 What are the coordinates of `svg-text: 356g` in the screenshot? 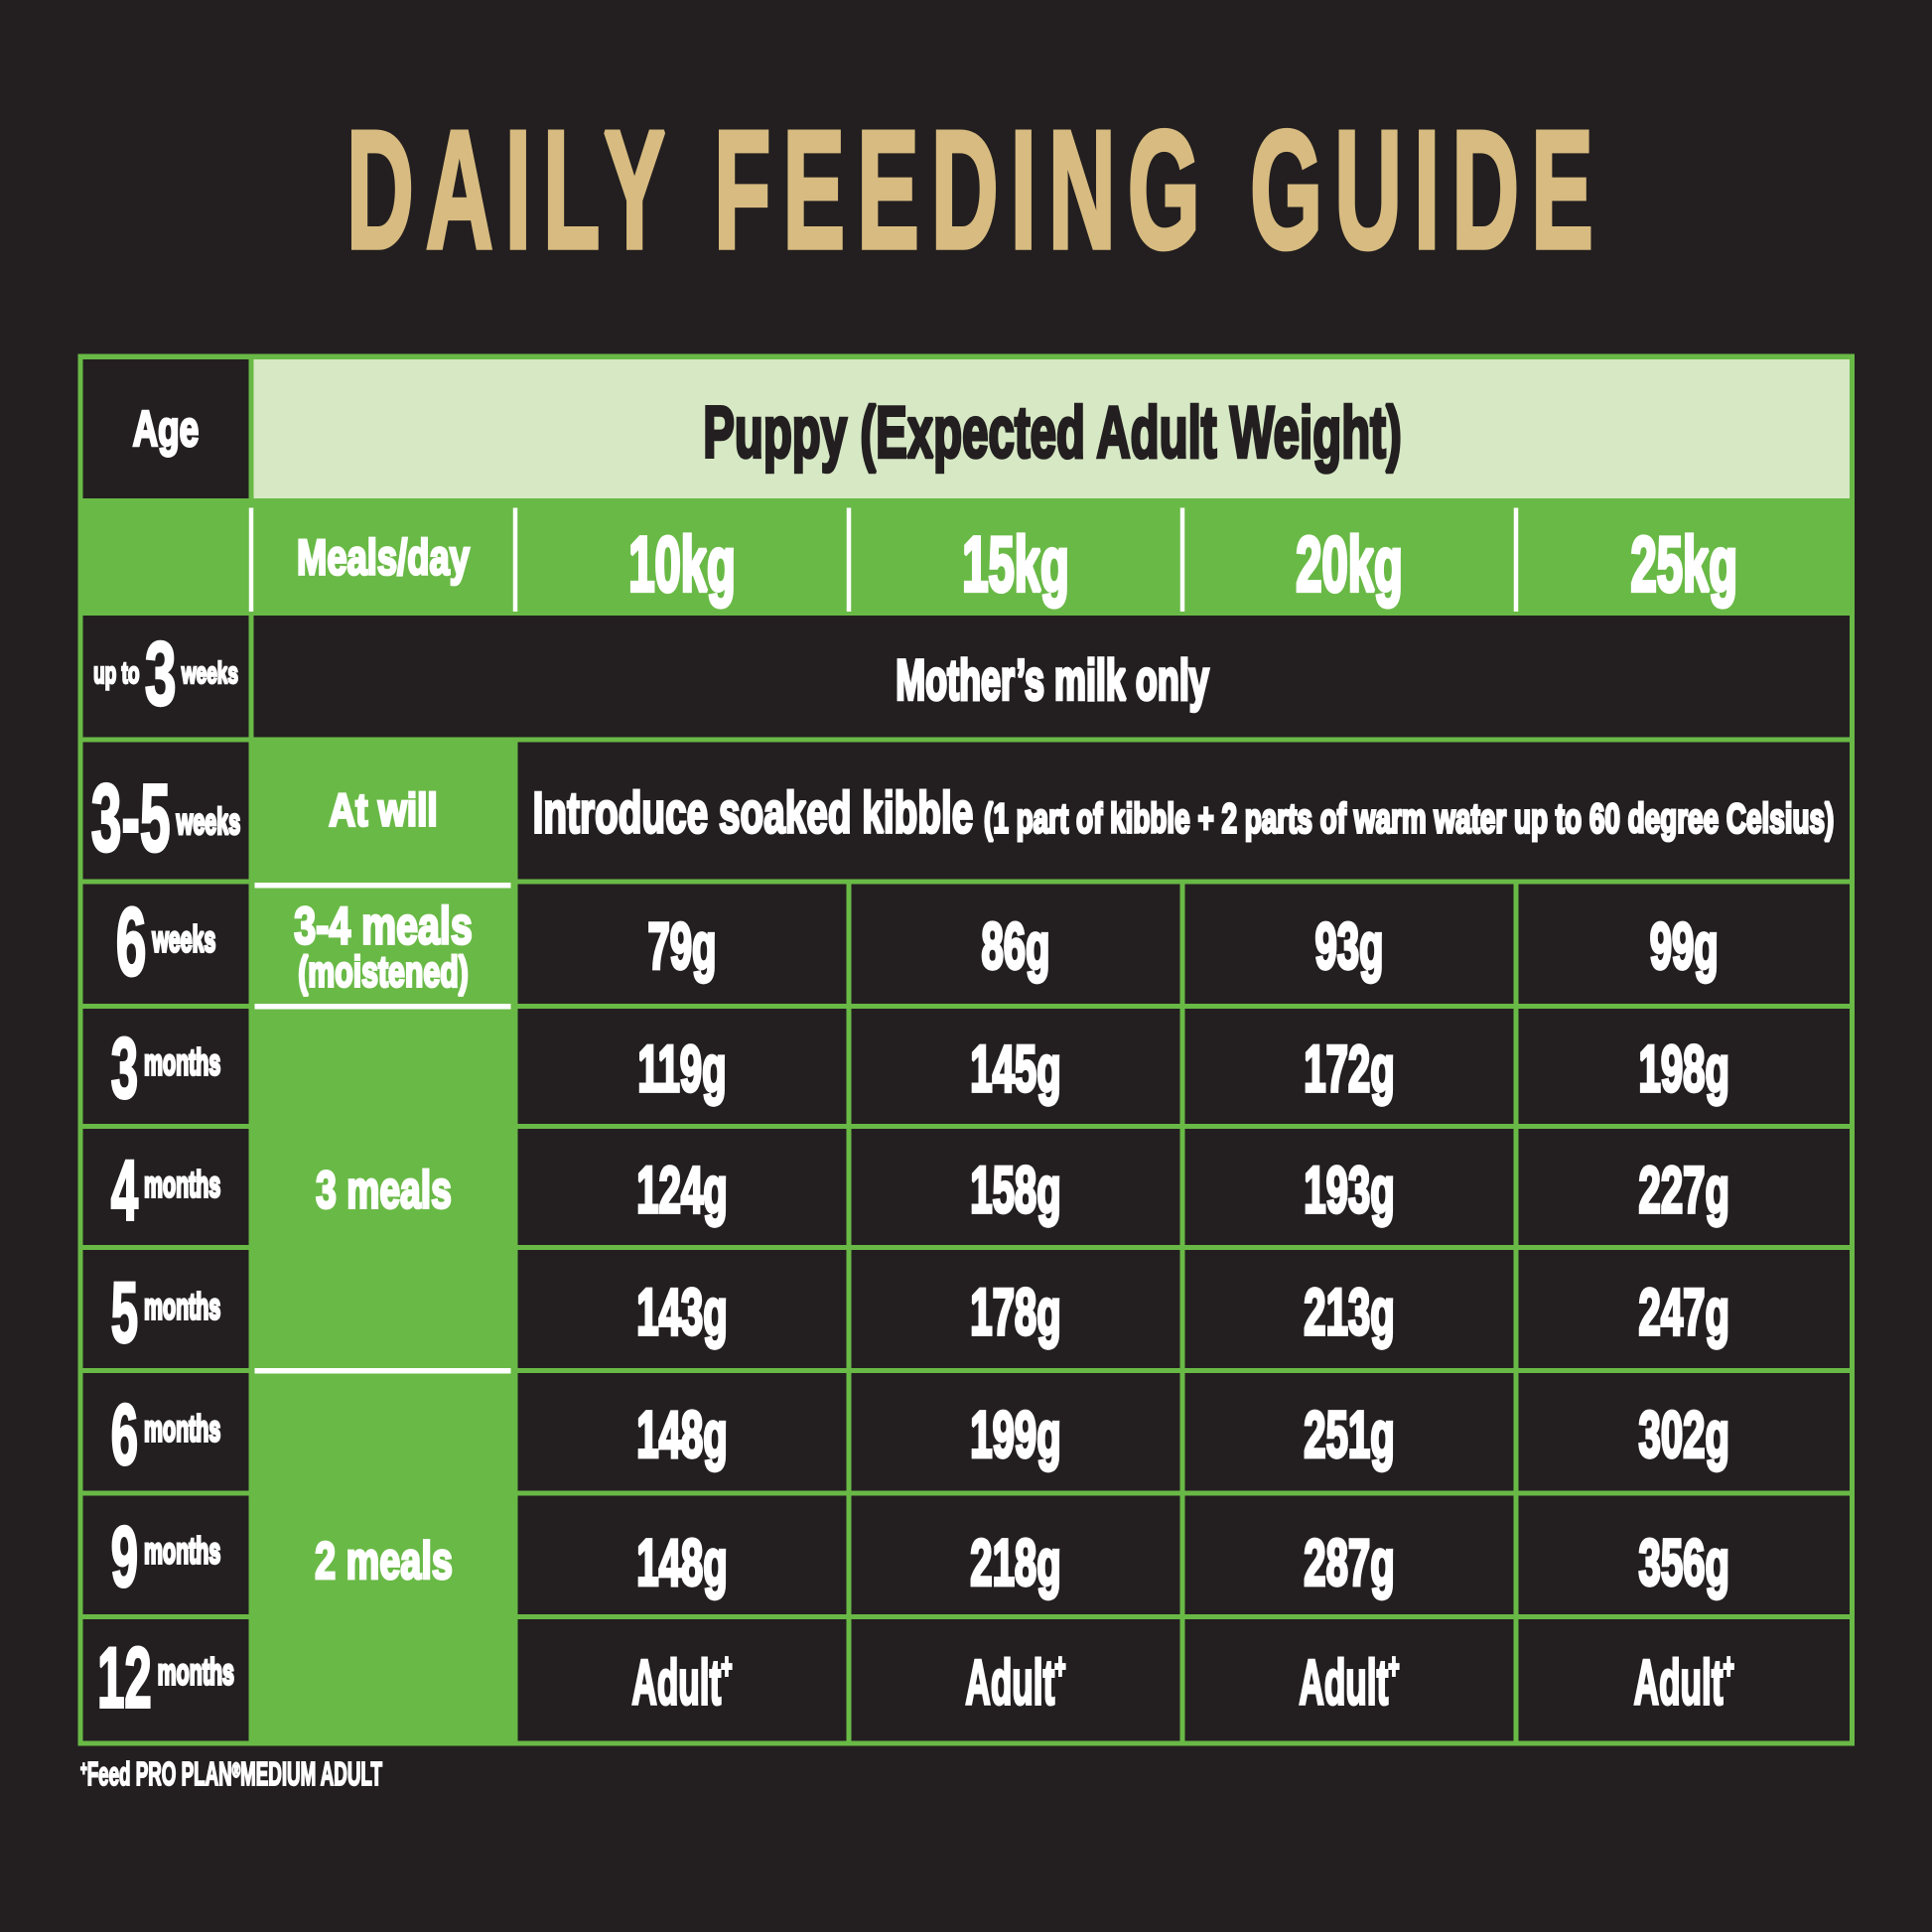 It's located at (1684, 1562).